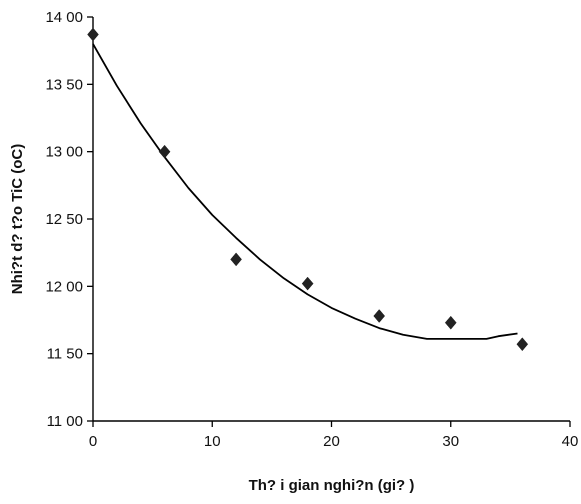 This screenshot has width=581, height=504. What do you see at coordinates (65, 421) in the screenshot?
I see `y-tick-label: 11 00` at bounding box center [65, 421].